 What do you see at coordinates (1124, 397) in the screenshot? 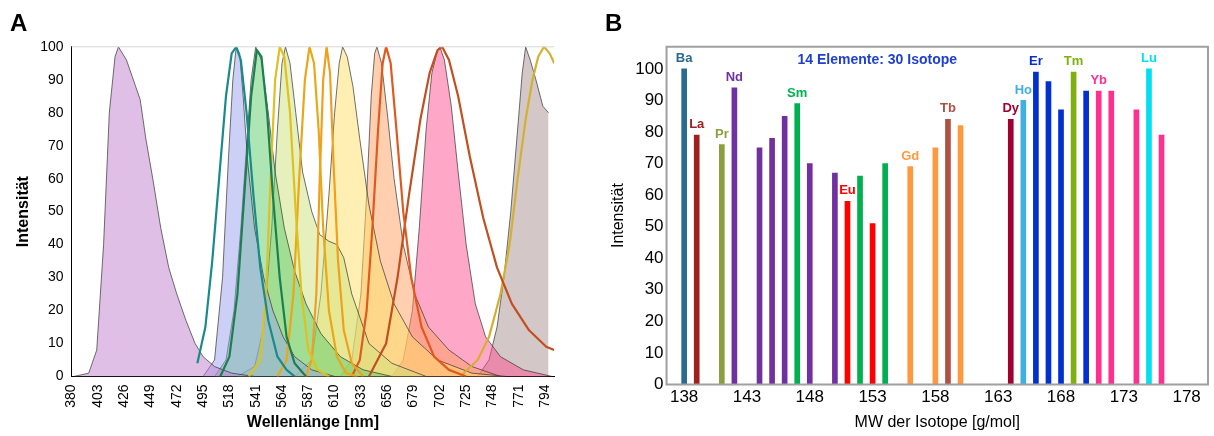
I see `x-tick-label: 173` at bounding box center [1124, 397].